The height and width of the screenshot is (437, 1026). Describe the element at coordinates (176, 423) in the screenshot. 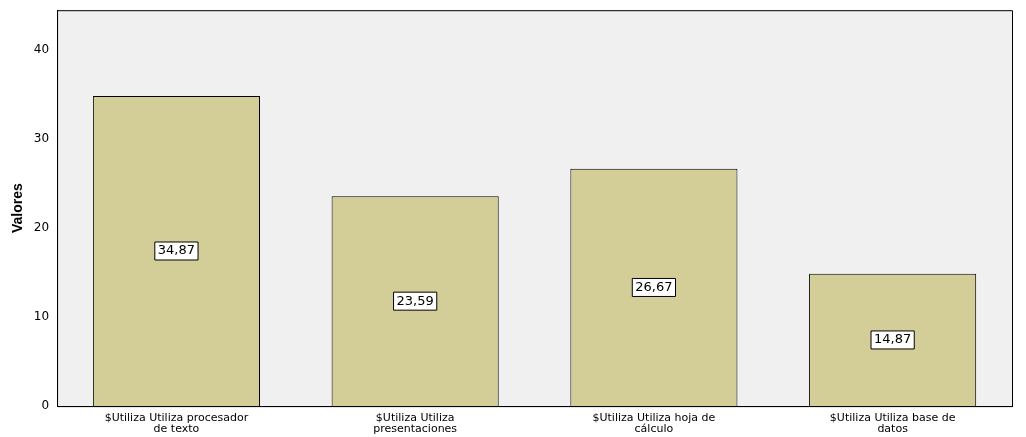

I see `x-tick-label: $Utiliza Utiliza procesador de texto` at that location.